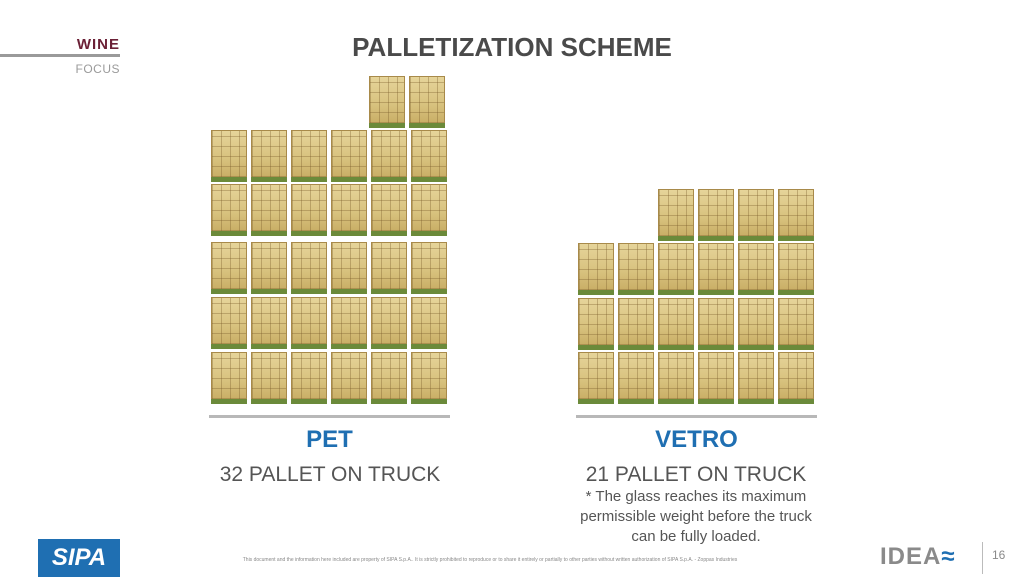 The height and width of the screenshot is (577, 1024). Describe the element at coordinates (696, 416) in the screenshot. I see `vetro-baseline` at that location.